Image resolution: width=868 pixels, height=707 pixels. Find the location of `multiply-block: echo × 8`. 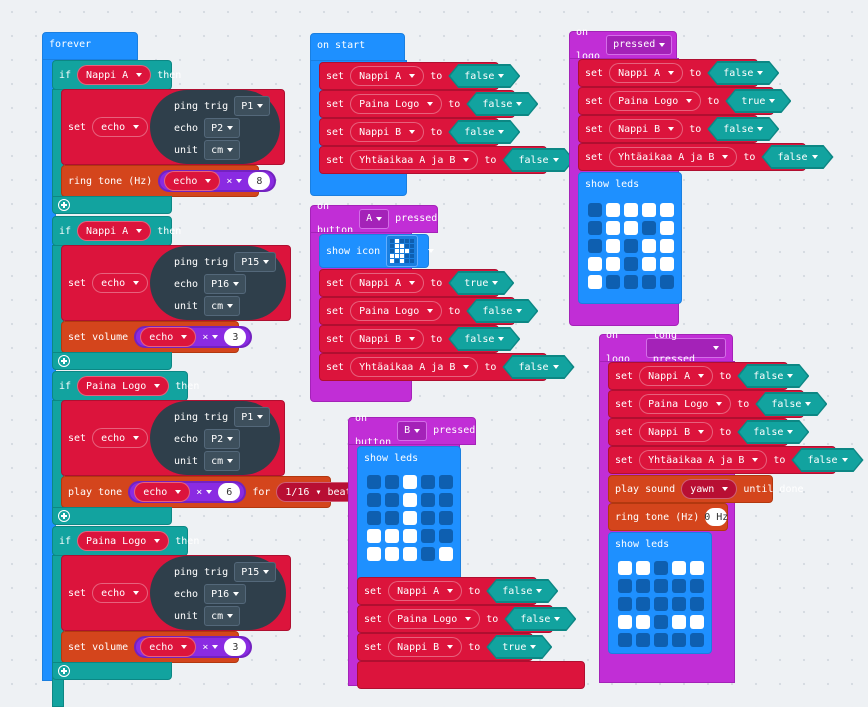

multiply-block: echo × 8 is located at coordinates (217, 181).